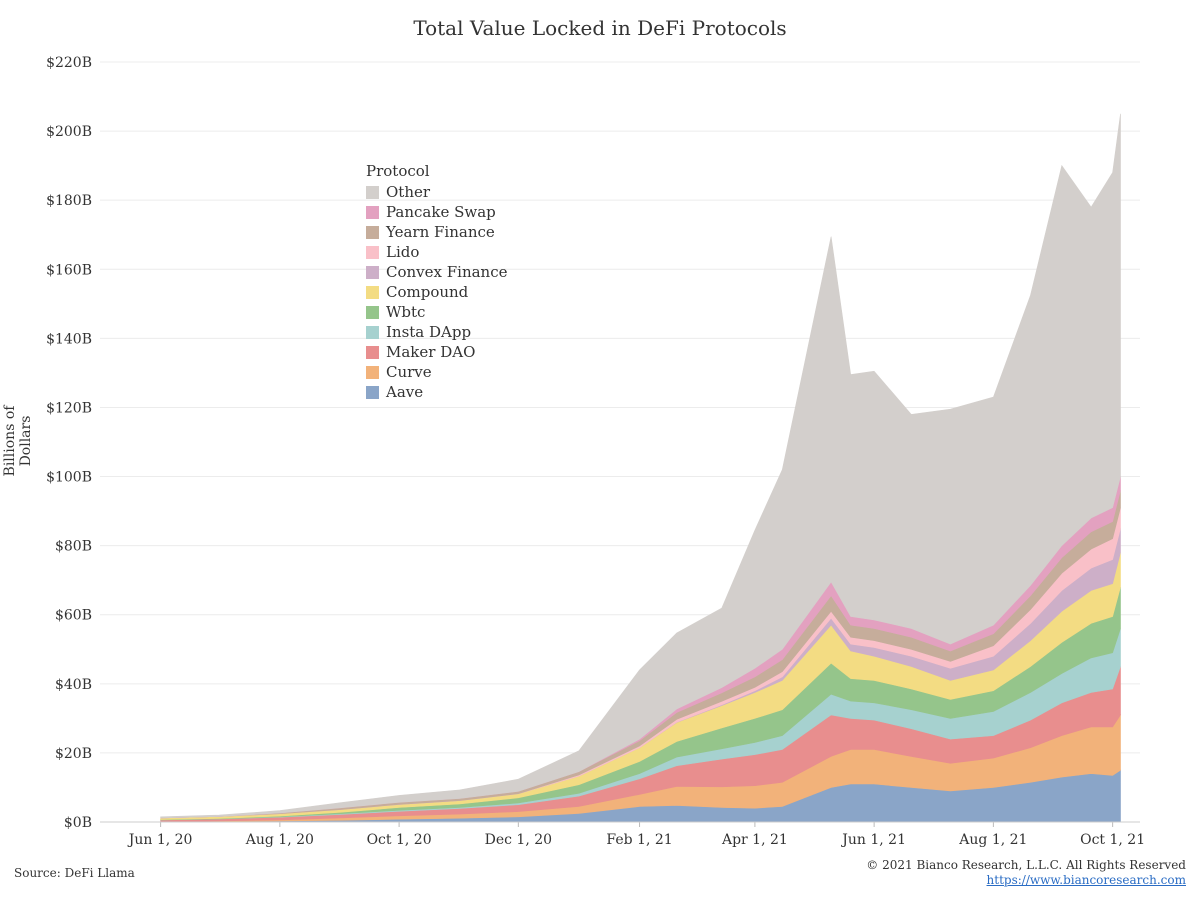  I want to click on y-tick-label: $60B, so click(73, 616).